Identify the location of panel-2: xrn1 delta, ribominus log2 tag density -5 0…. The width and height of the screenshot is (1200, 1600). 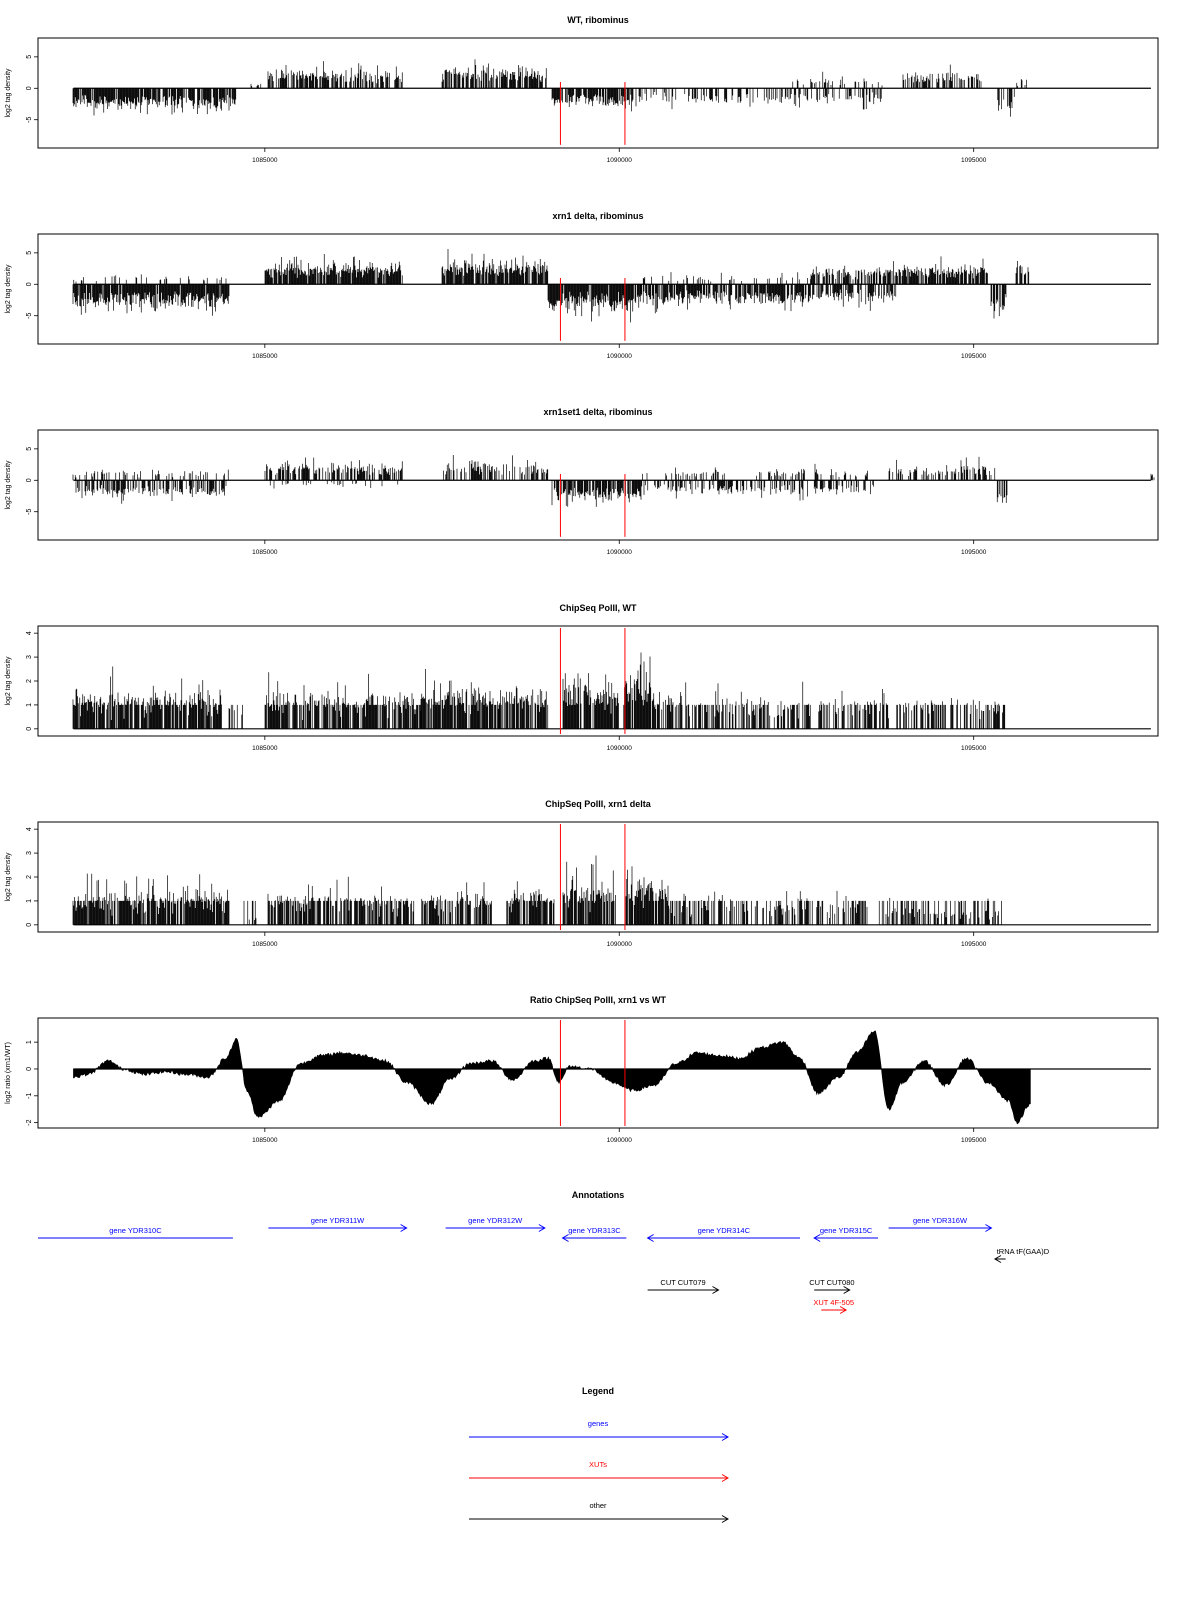
(582, 285).